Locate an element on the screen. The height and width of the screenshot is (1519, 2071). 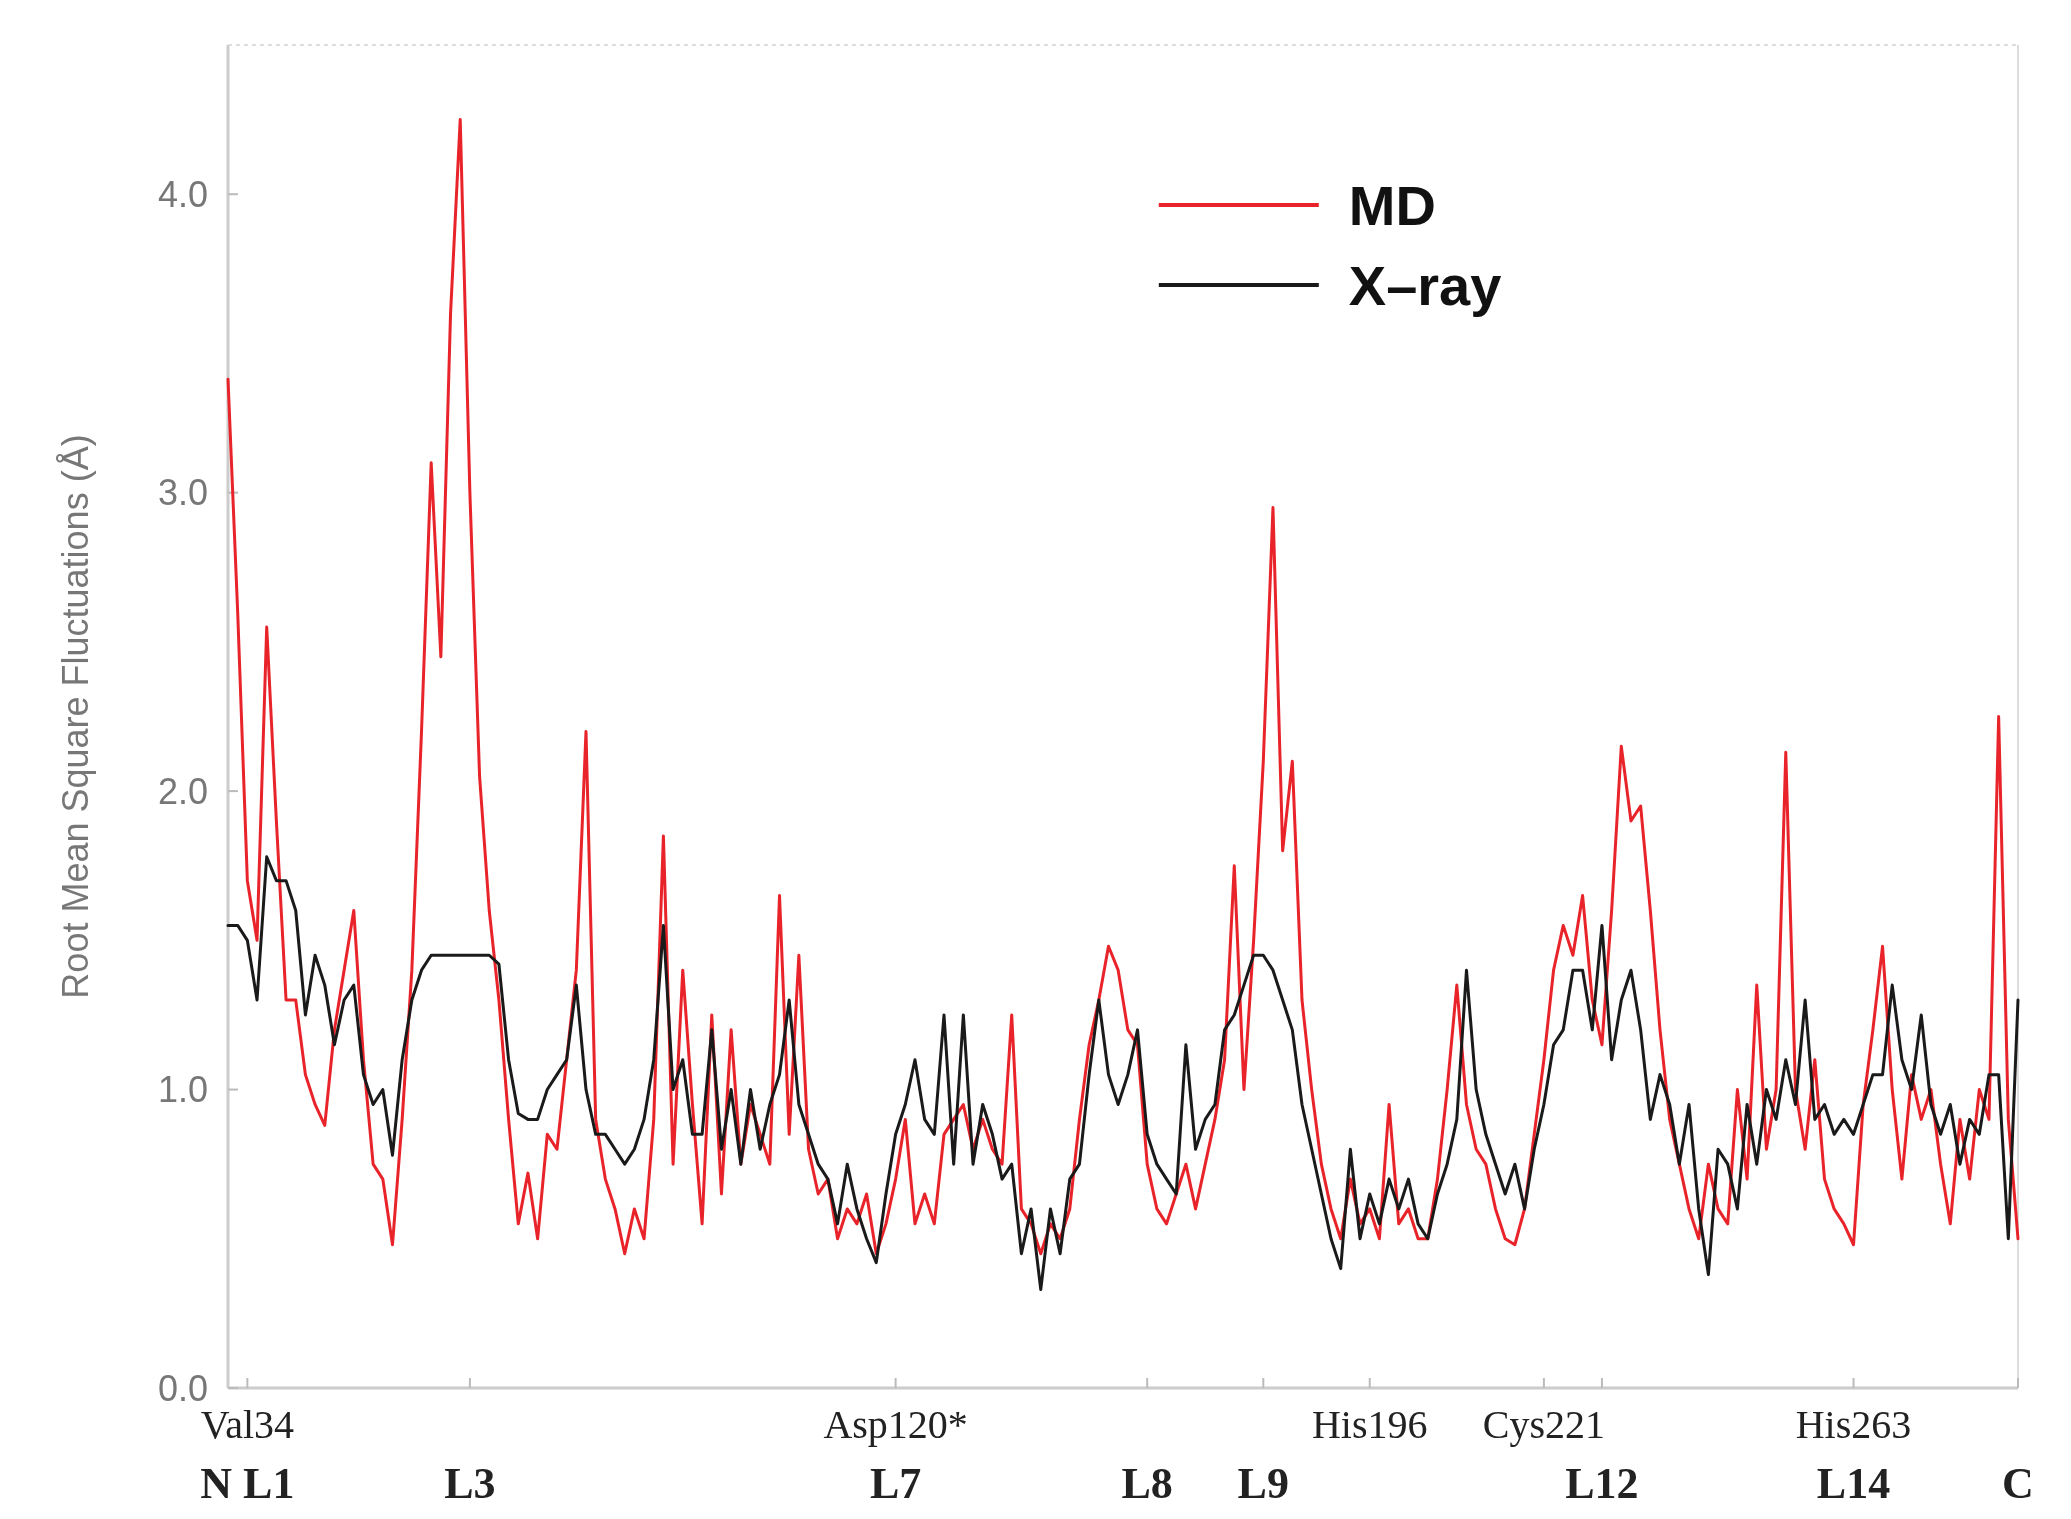
x-tick-label: Asp120* L7 is located at coordinates (895, 1455).